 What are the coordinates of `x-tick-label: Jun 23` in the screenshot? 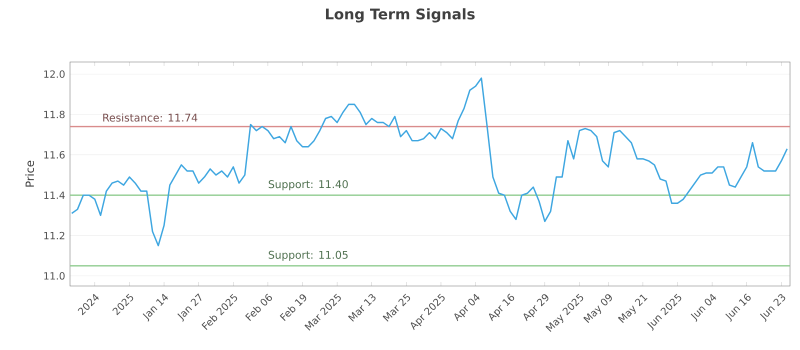 It's located at (773, 308).